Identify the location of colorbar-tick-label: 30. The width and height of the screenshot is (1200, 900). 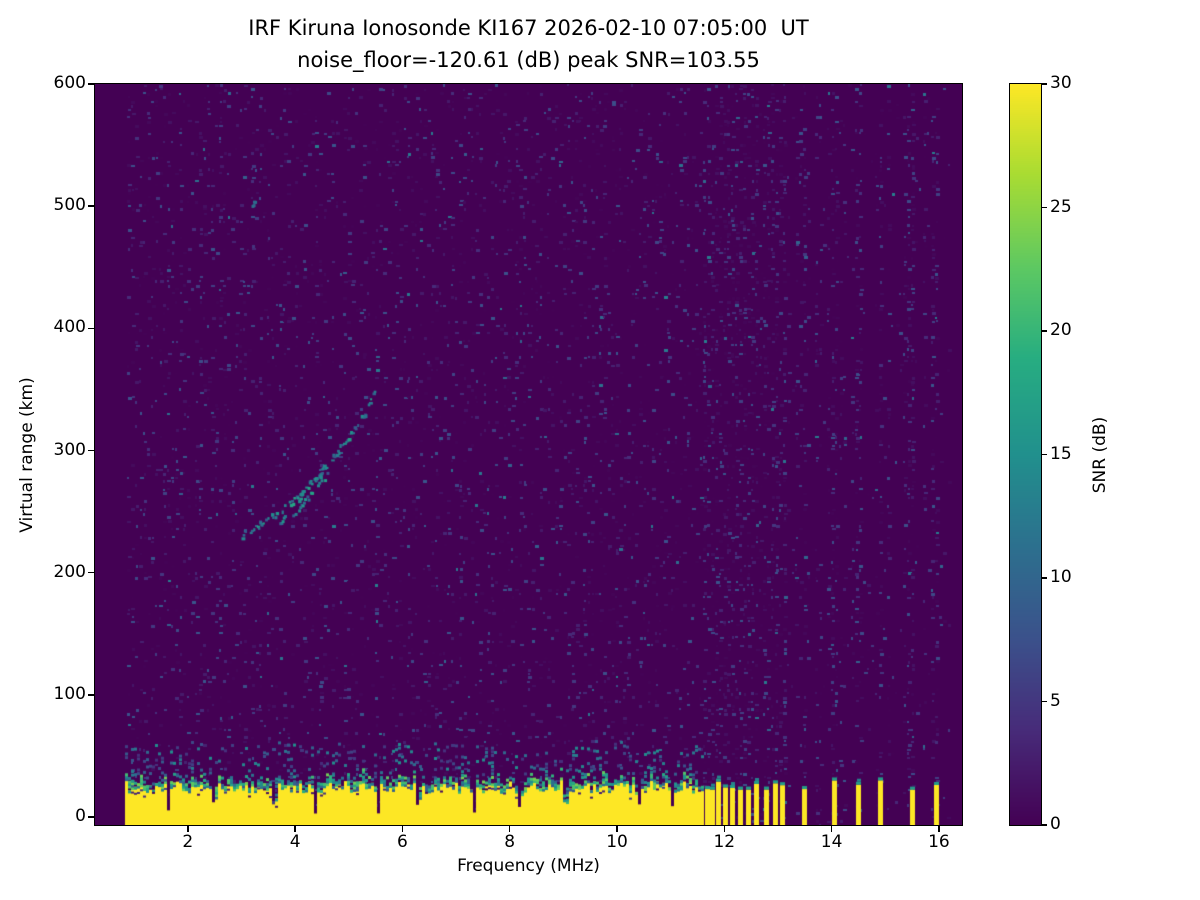
(1061, 83).